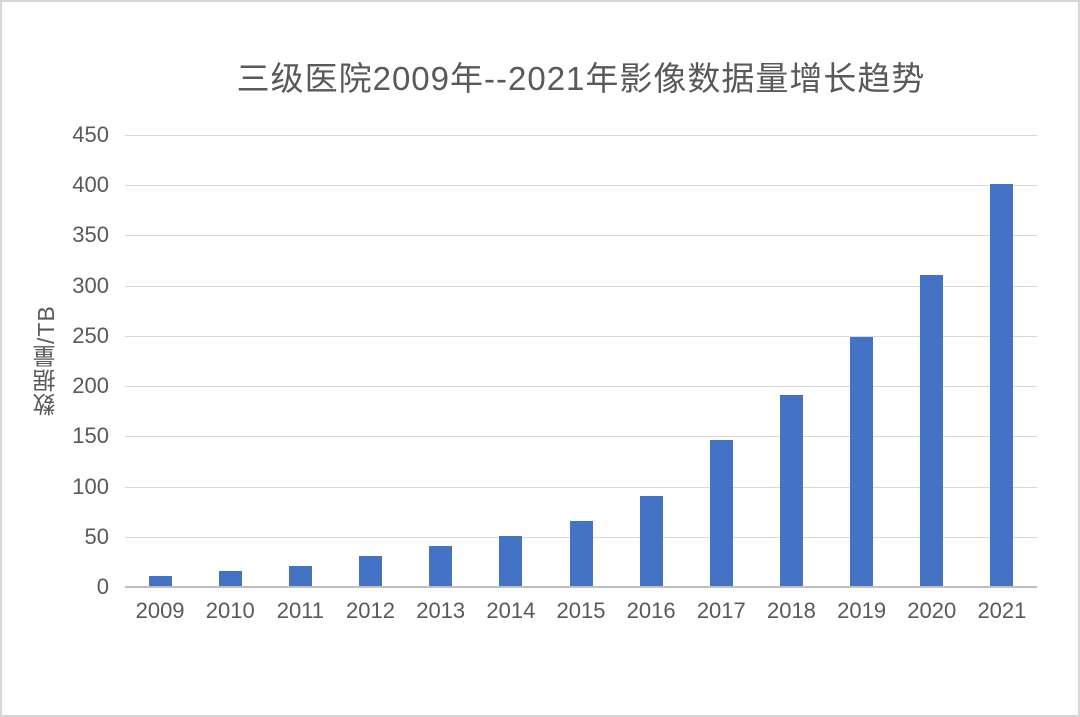  I want to click on x-tick-label-2018: 2018, so click(791, 610).